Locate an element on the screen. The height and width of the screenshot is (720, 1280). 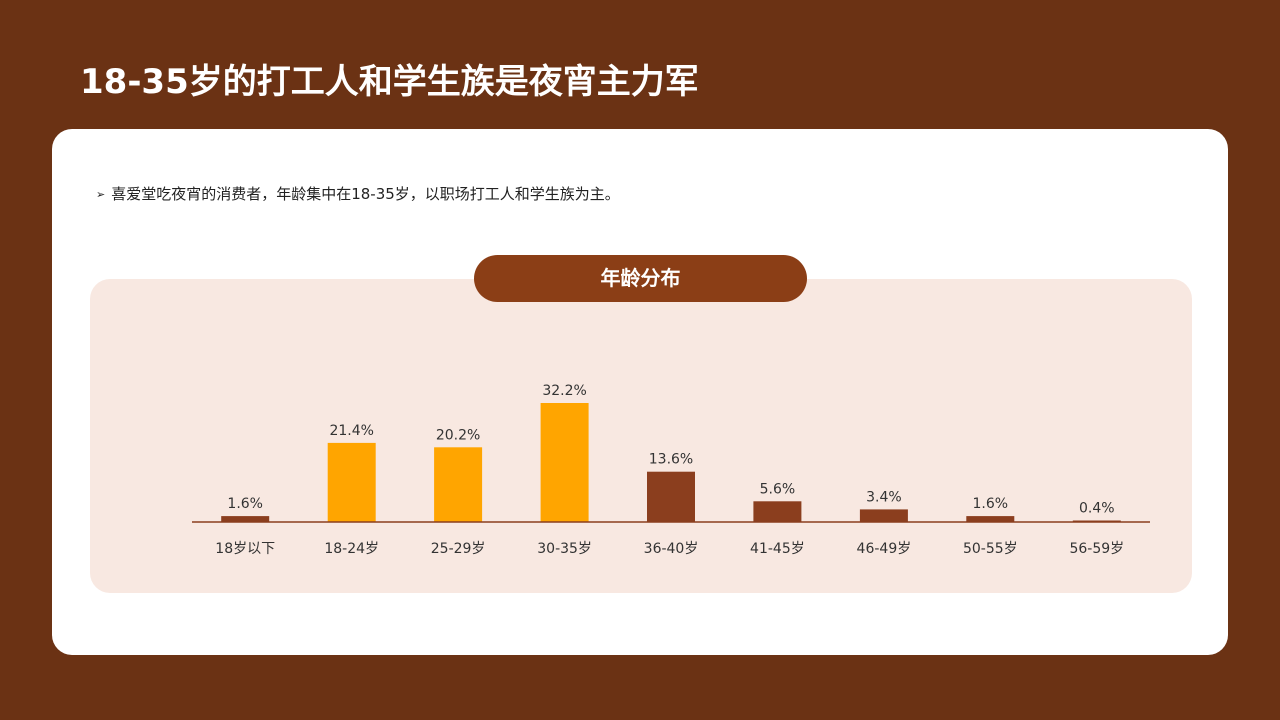
data-label-4: 13.6% is located at coordinates (671, 460).